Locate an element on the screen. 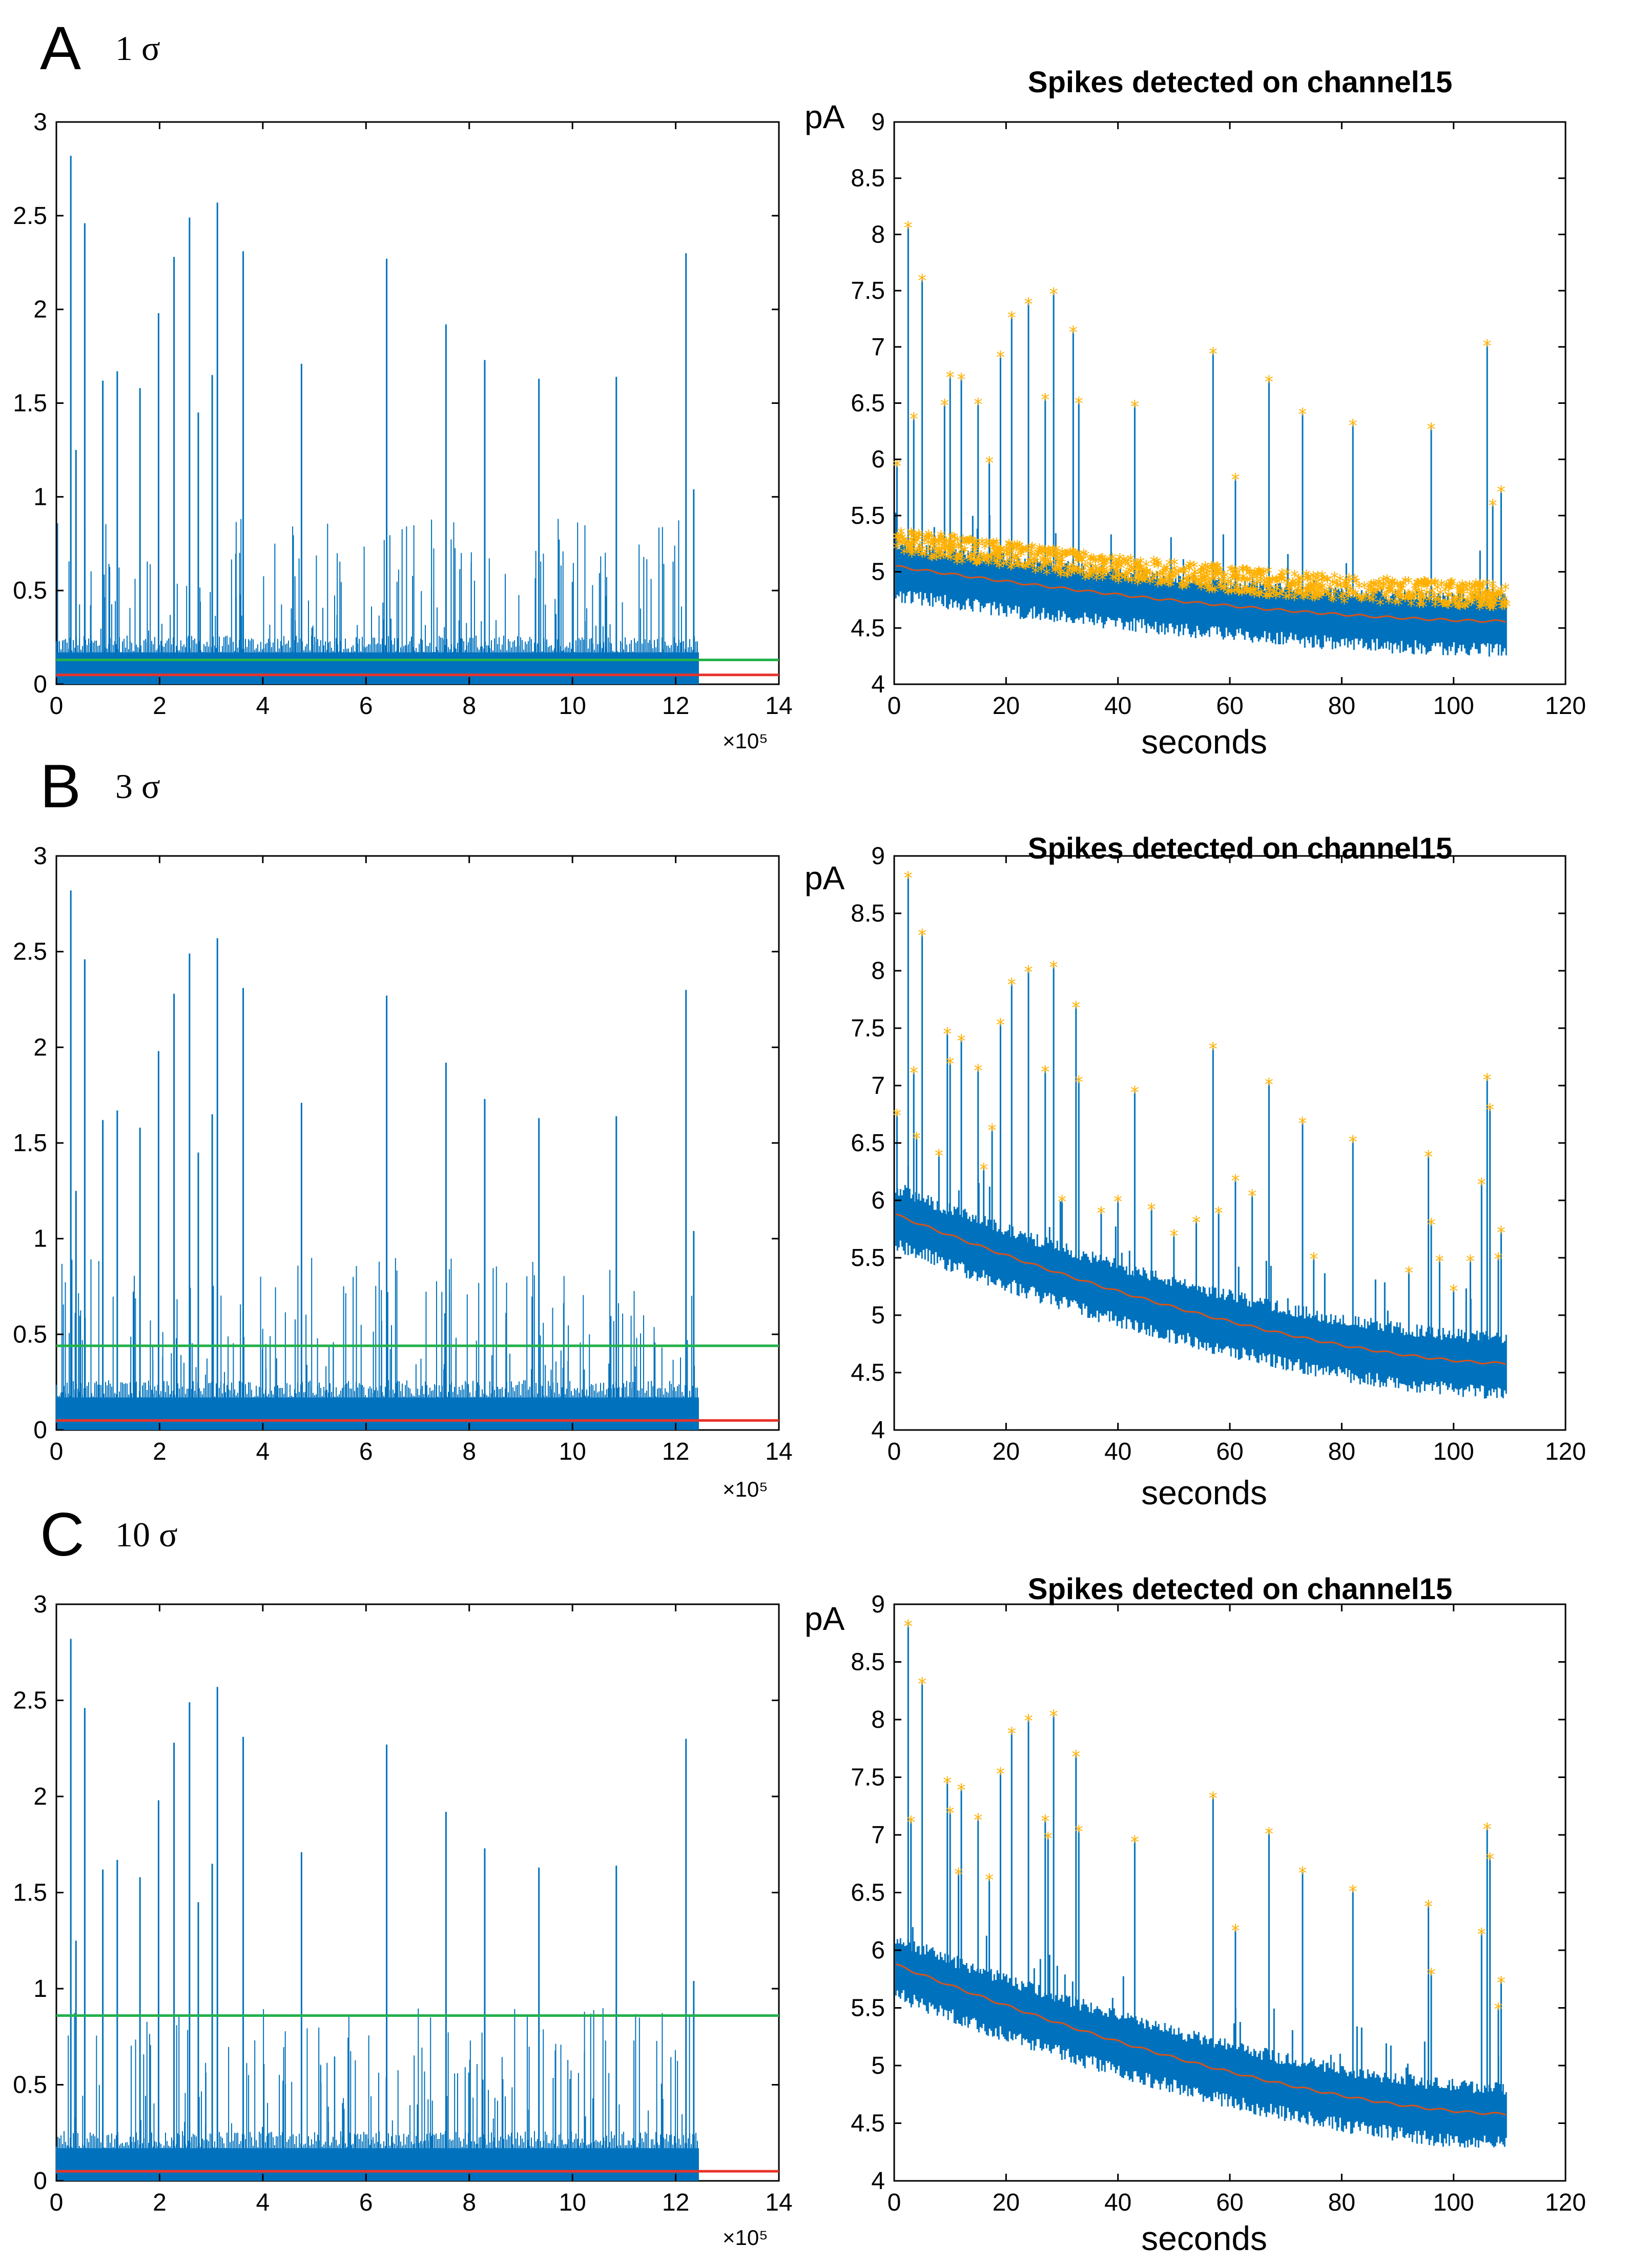  x-tick-label: 100 is located at coordinates (1453, 1452).